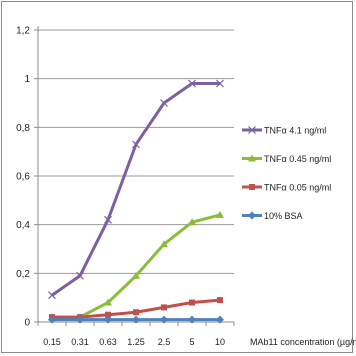 This screenshot has height=356, width=356. Describe the element at coordinates (164, 342) in the screenshot. I see `x-tick-label: 2.5` at that location.